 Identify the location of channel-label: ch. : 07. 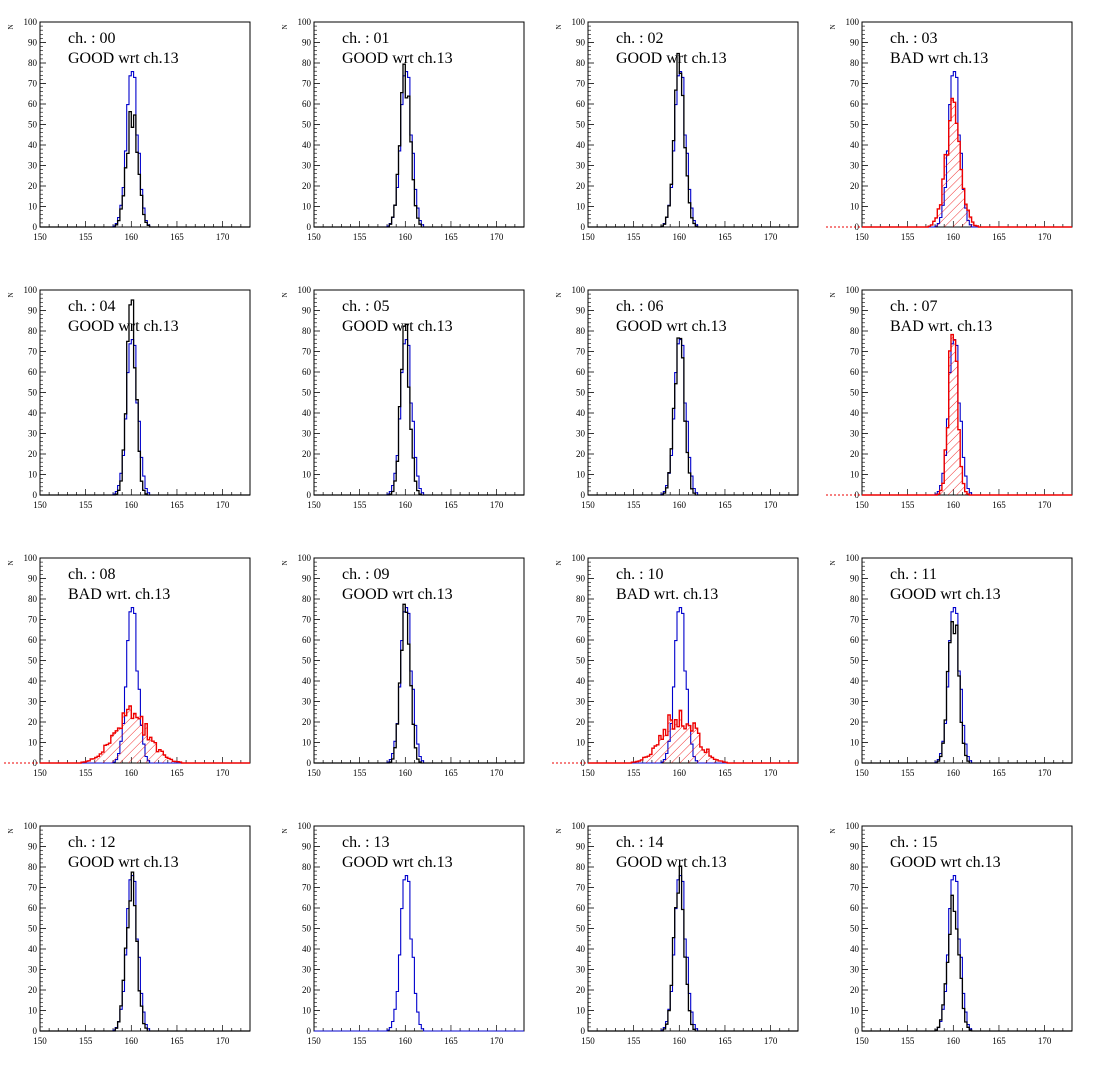
(914, 306).